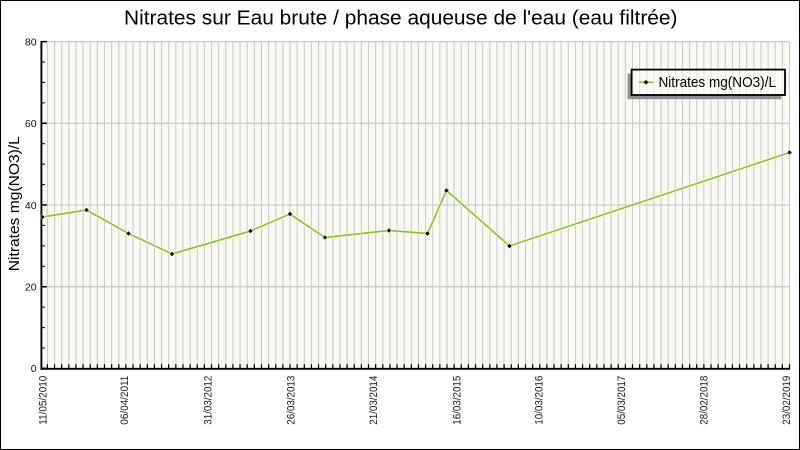 This screenshot has height=450, width=800. I want to click on svg-text: 40, so click(31, 206).